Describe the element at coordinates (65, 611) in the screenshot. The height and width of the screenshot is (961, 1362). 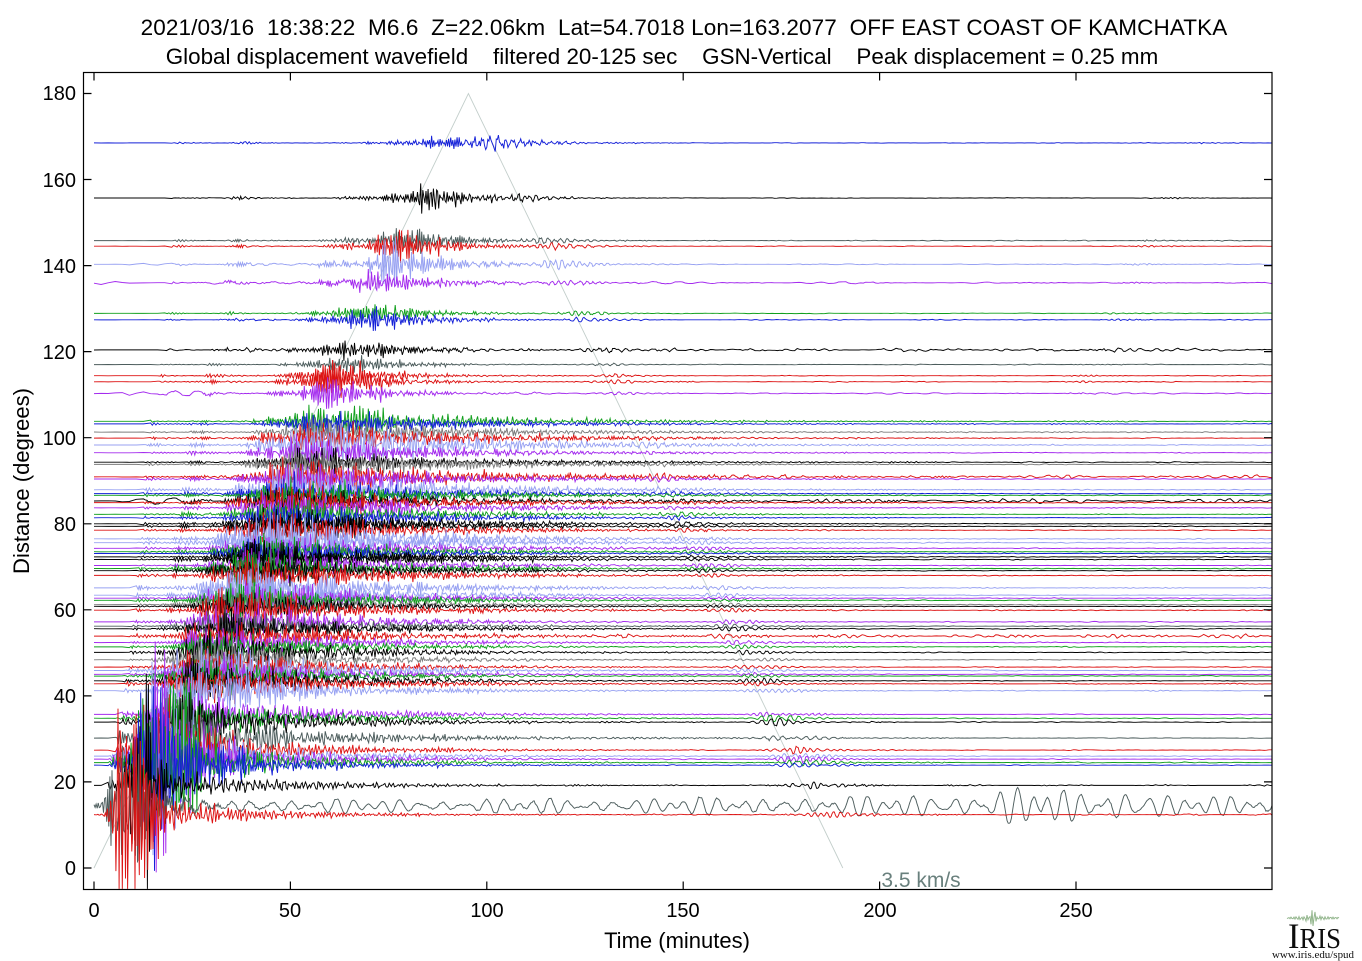
I see `svg-text: 60` at that location.